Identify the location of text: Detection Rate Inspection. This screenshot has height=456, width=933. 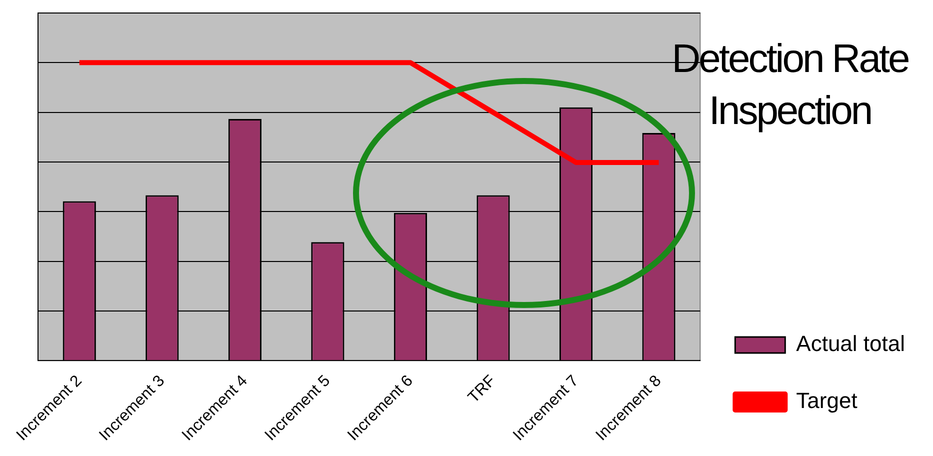
(790, 85).